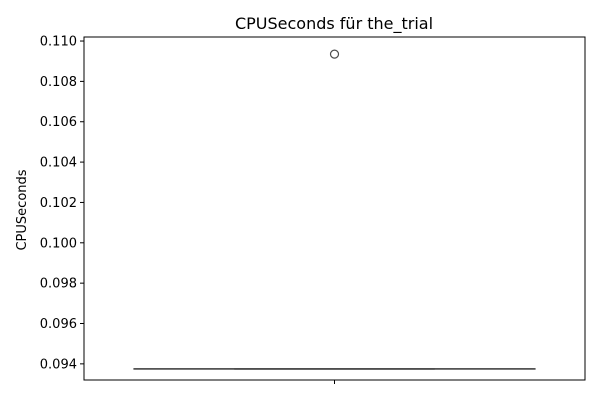 Image resolution: width=600 pixels, height=400 pixels. Describe the element at coordinates (58, 284) in the screenshot. I see `y-tick-label: 0.098` at that location.